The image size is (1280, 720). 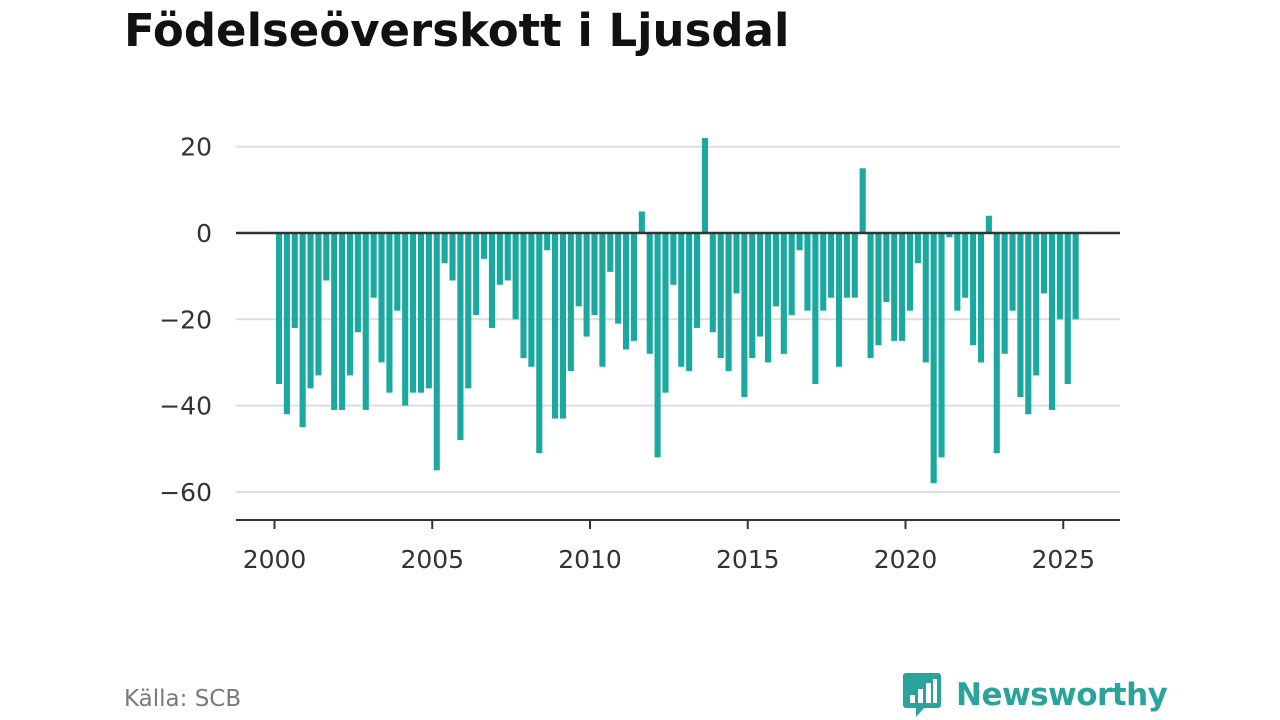 What do you see at coordinates (204, 233) in the screenshot?
I see `y-tick-label: 0` at bounding box center [204, 233].